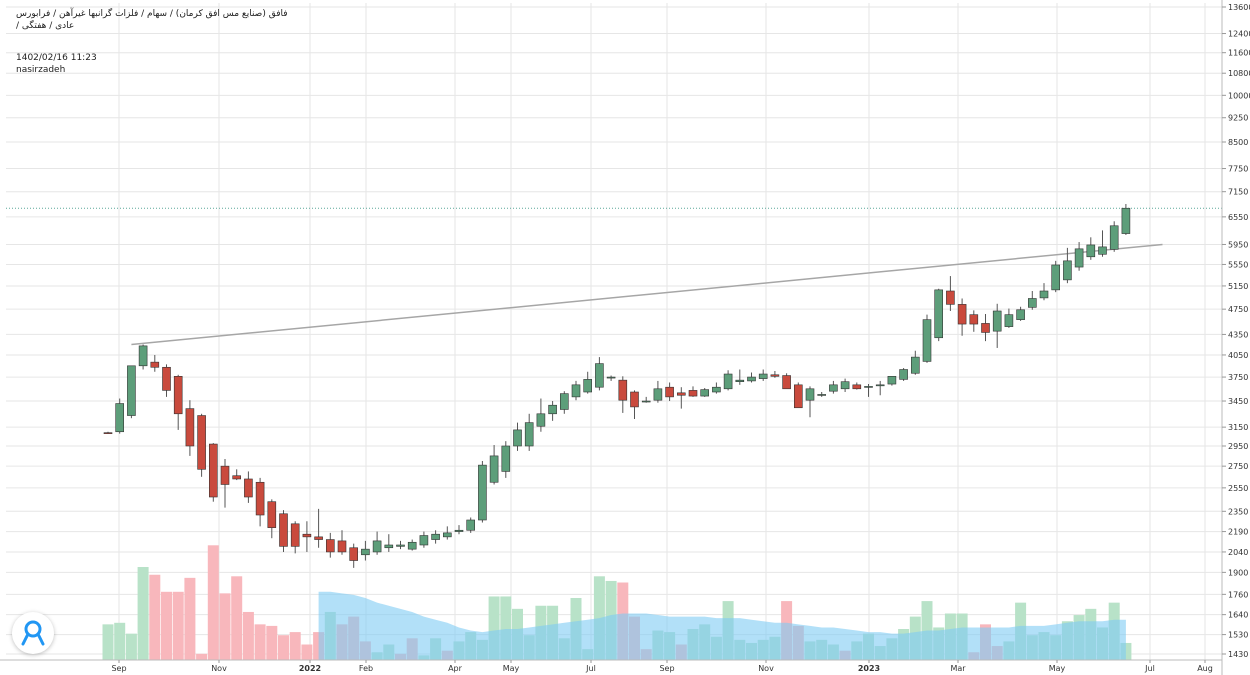 The height and width of the screenshot is (675, 1250). I want to click on time-tick-label: Aug, so click(1205, 668).